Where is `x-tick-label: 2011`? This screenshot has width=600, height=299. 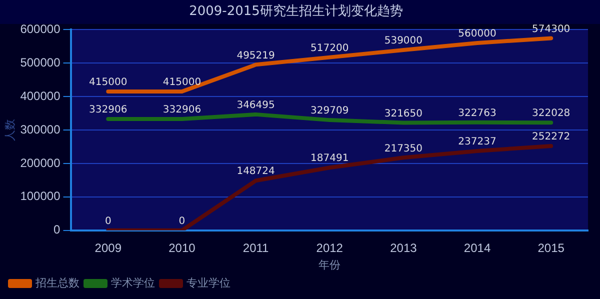
x-tick-label: 2011 is located at coordinates (256, 247).